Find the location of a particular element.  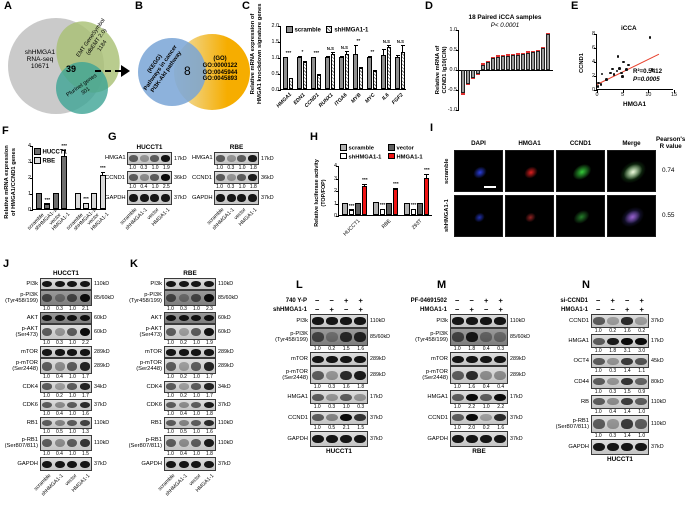

panel-label-e: E is located at coordinates (575, 6).